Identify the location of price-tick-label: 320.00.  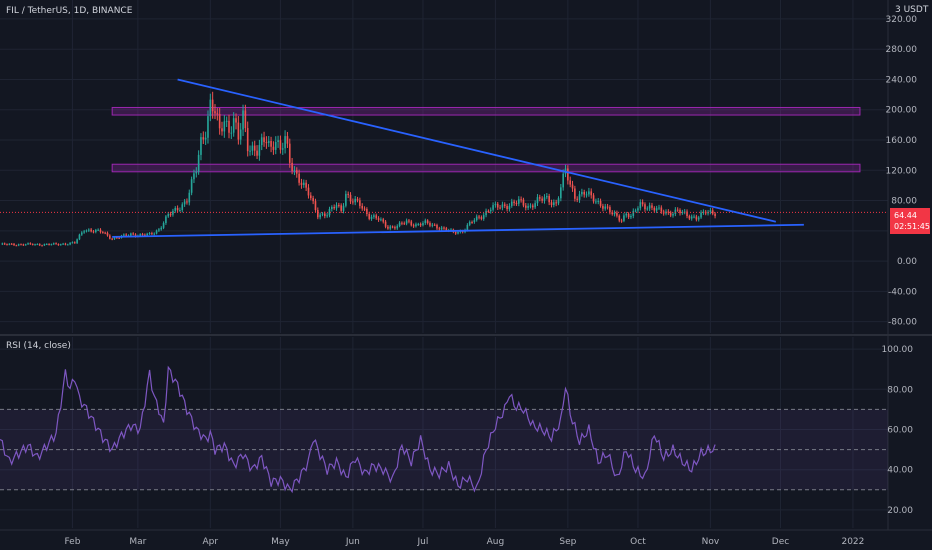
(902, 20).